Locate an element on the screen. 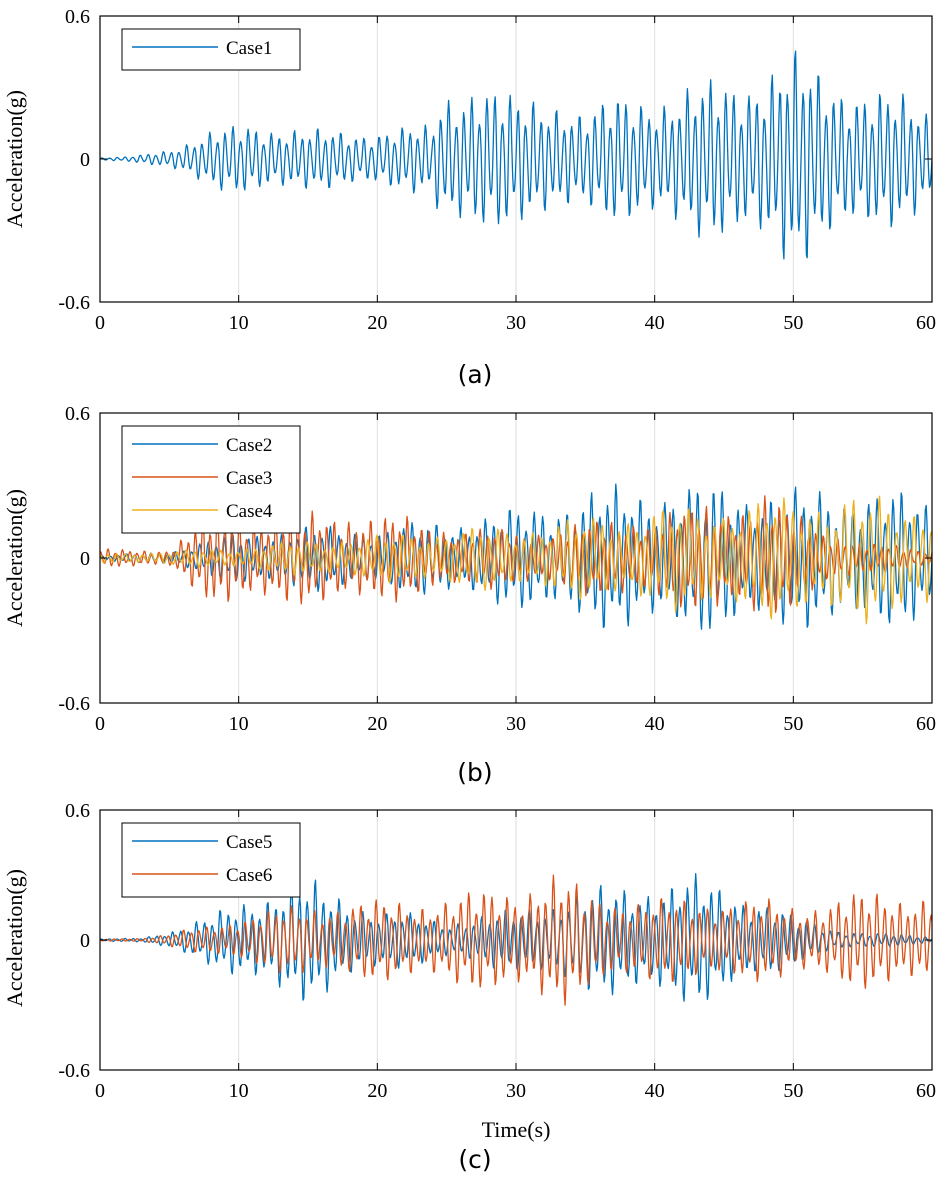 Image resolution: width=950 pixels, height=1184 pixels. legend-label: Case3 is located at coordinates (249, 478).